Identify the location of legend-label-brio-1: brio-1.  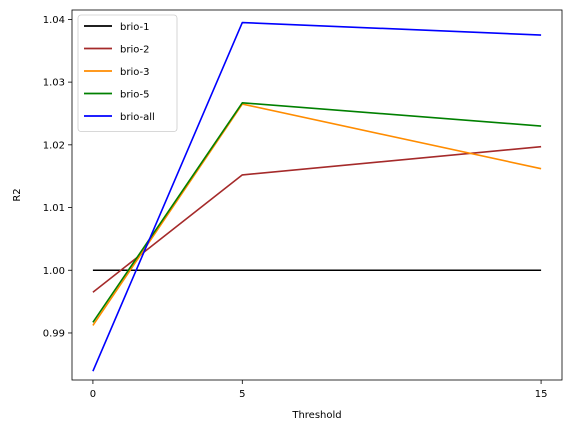
(135, 27).